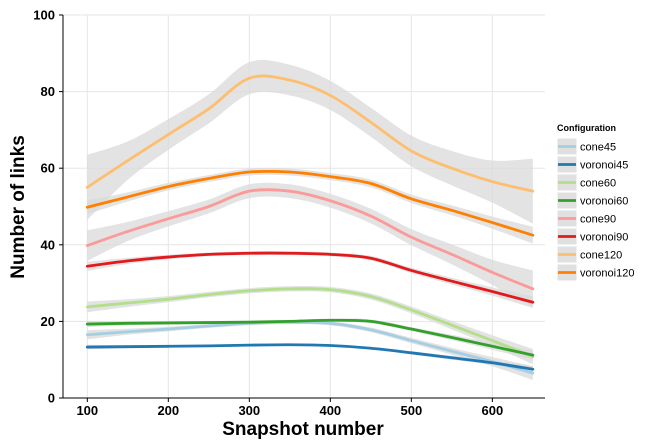 The height and width of the screenshot is (441, 647). I want to click on x-tick-label: 400, so click(330, 410).